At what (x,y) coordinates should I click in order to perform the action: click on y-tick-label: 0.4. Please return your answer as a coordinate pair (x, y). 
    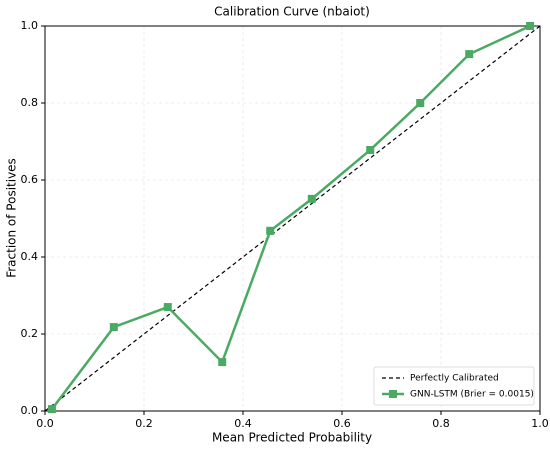
    Looking at the image, I should click on (30, 256).